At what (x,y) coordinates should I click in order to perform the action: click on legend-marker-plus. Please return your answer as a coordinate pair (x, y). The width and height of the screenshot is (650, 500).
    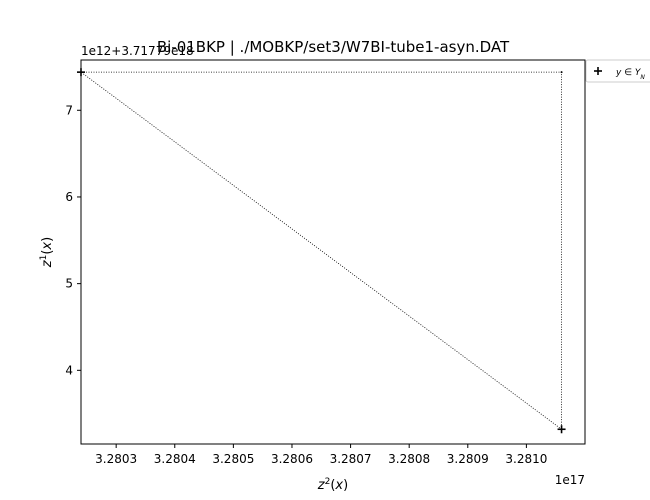
    Looking at the image, I should click on (598, 71).